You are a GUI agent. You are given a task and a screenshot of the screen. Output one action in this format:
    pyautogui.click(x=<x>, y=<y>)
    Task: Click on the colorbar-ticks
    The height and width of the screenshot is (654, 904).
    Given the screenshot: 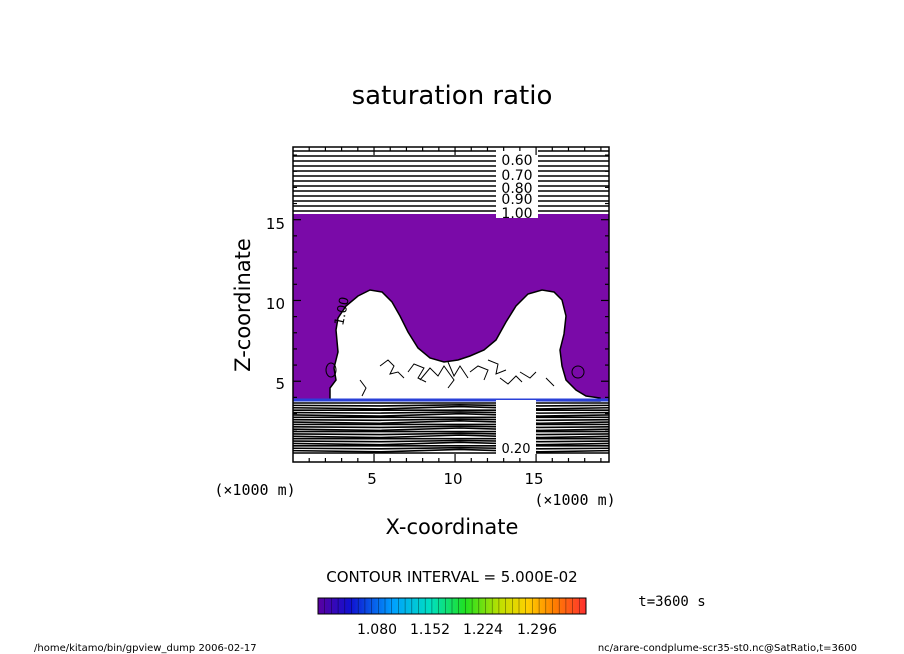 What is the action you would take?
    pyautogui.click(x=452, y=606)
    